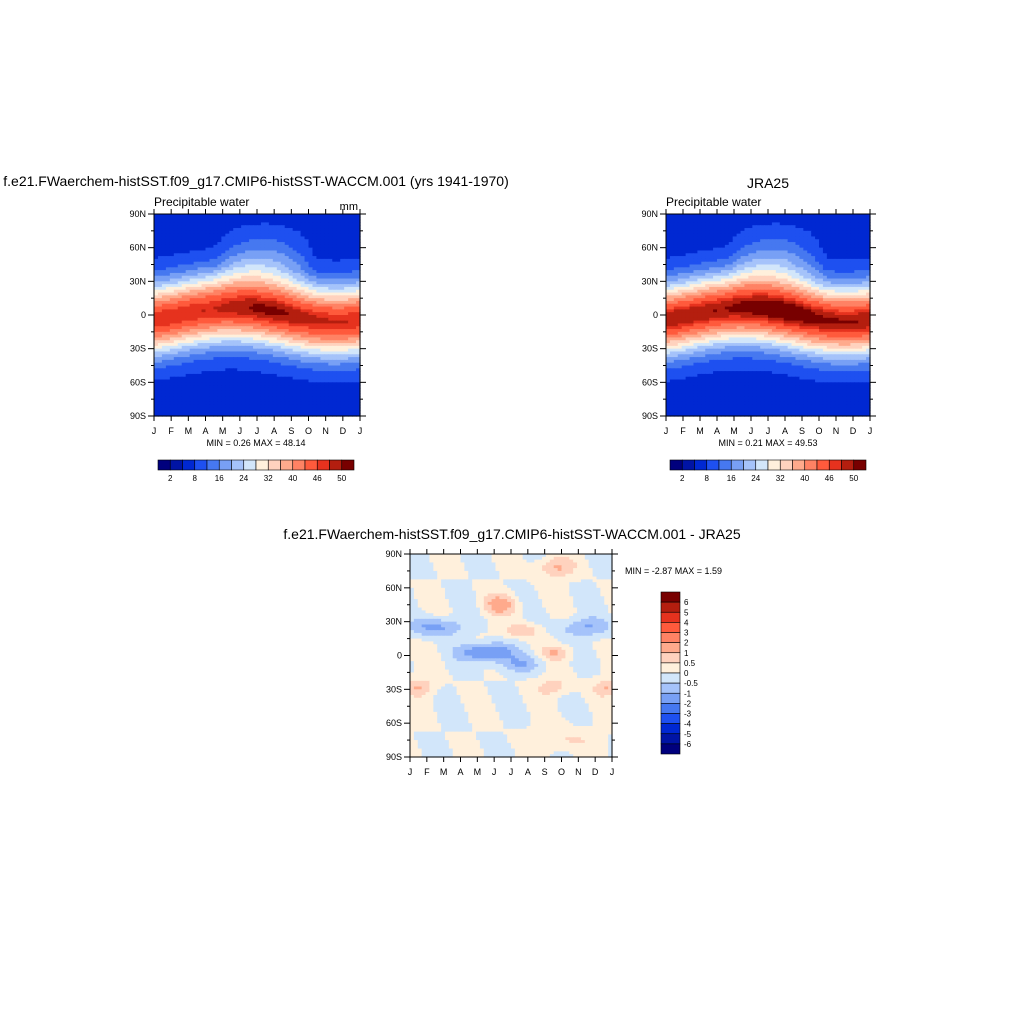  What do you see at coordinates (768, 315) in the screenshot?
I see `heatmap-cells` at bounding box center [768, 315].